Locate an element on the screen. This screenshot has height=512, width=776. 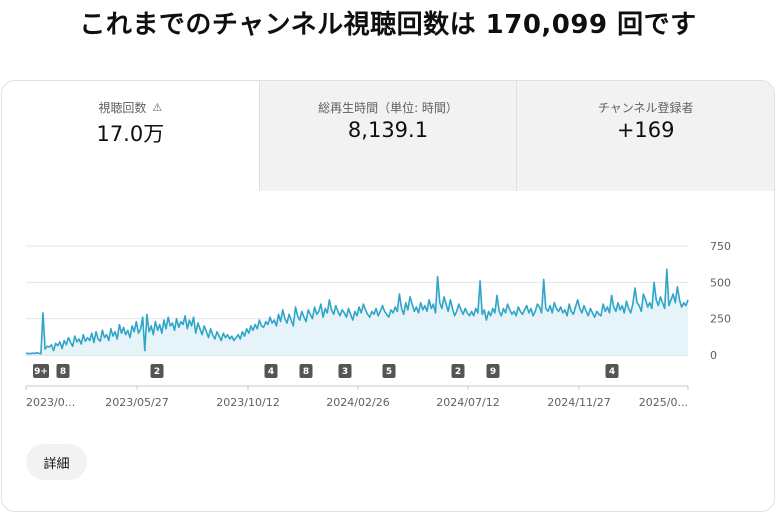
x-tick-label-1: 2023/05/27 is located at coordinates (136, 402).